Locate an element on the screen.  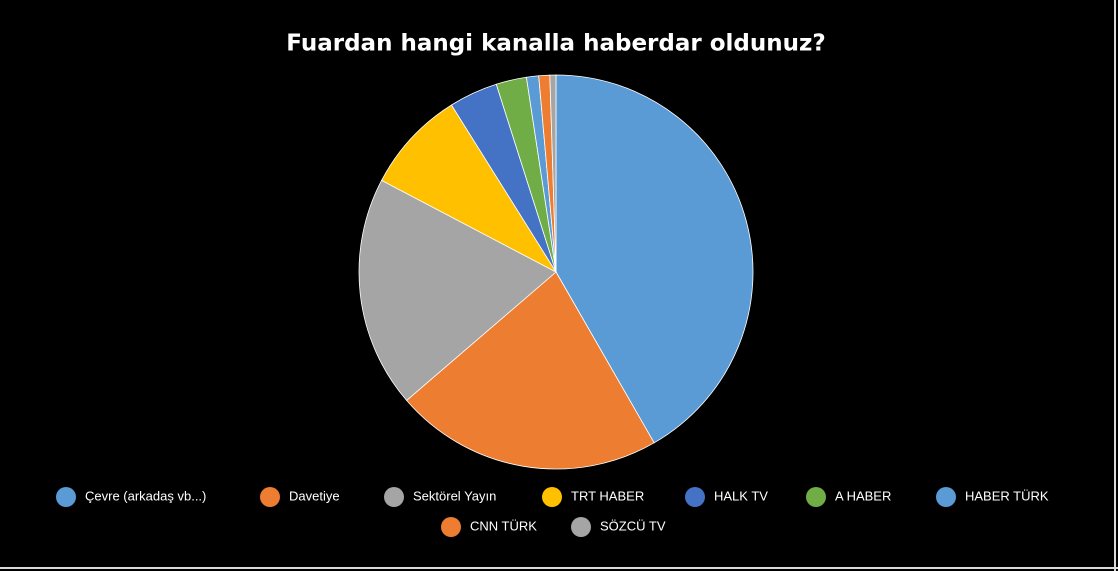
legend-label: Davetiye is located at coordinates (314, 495).